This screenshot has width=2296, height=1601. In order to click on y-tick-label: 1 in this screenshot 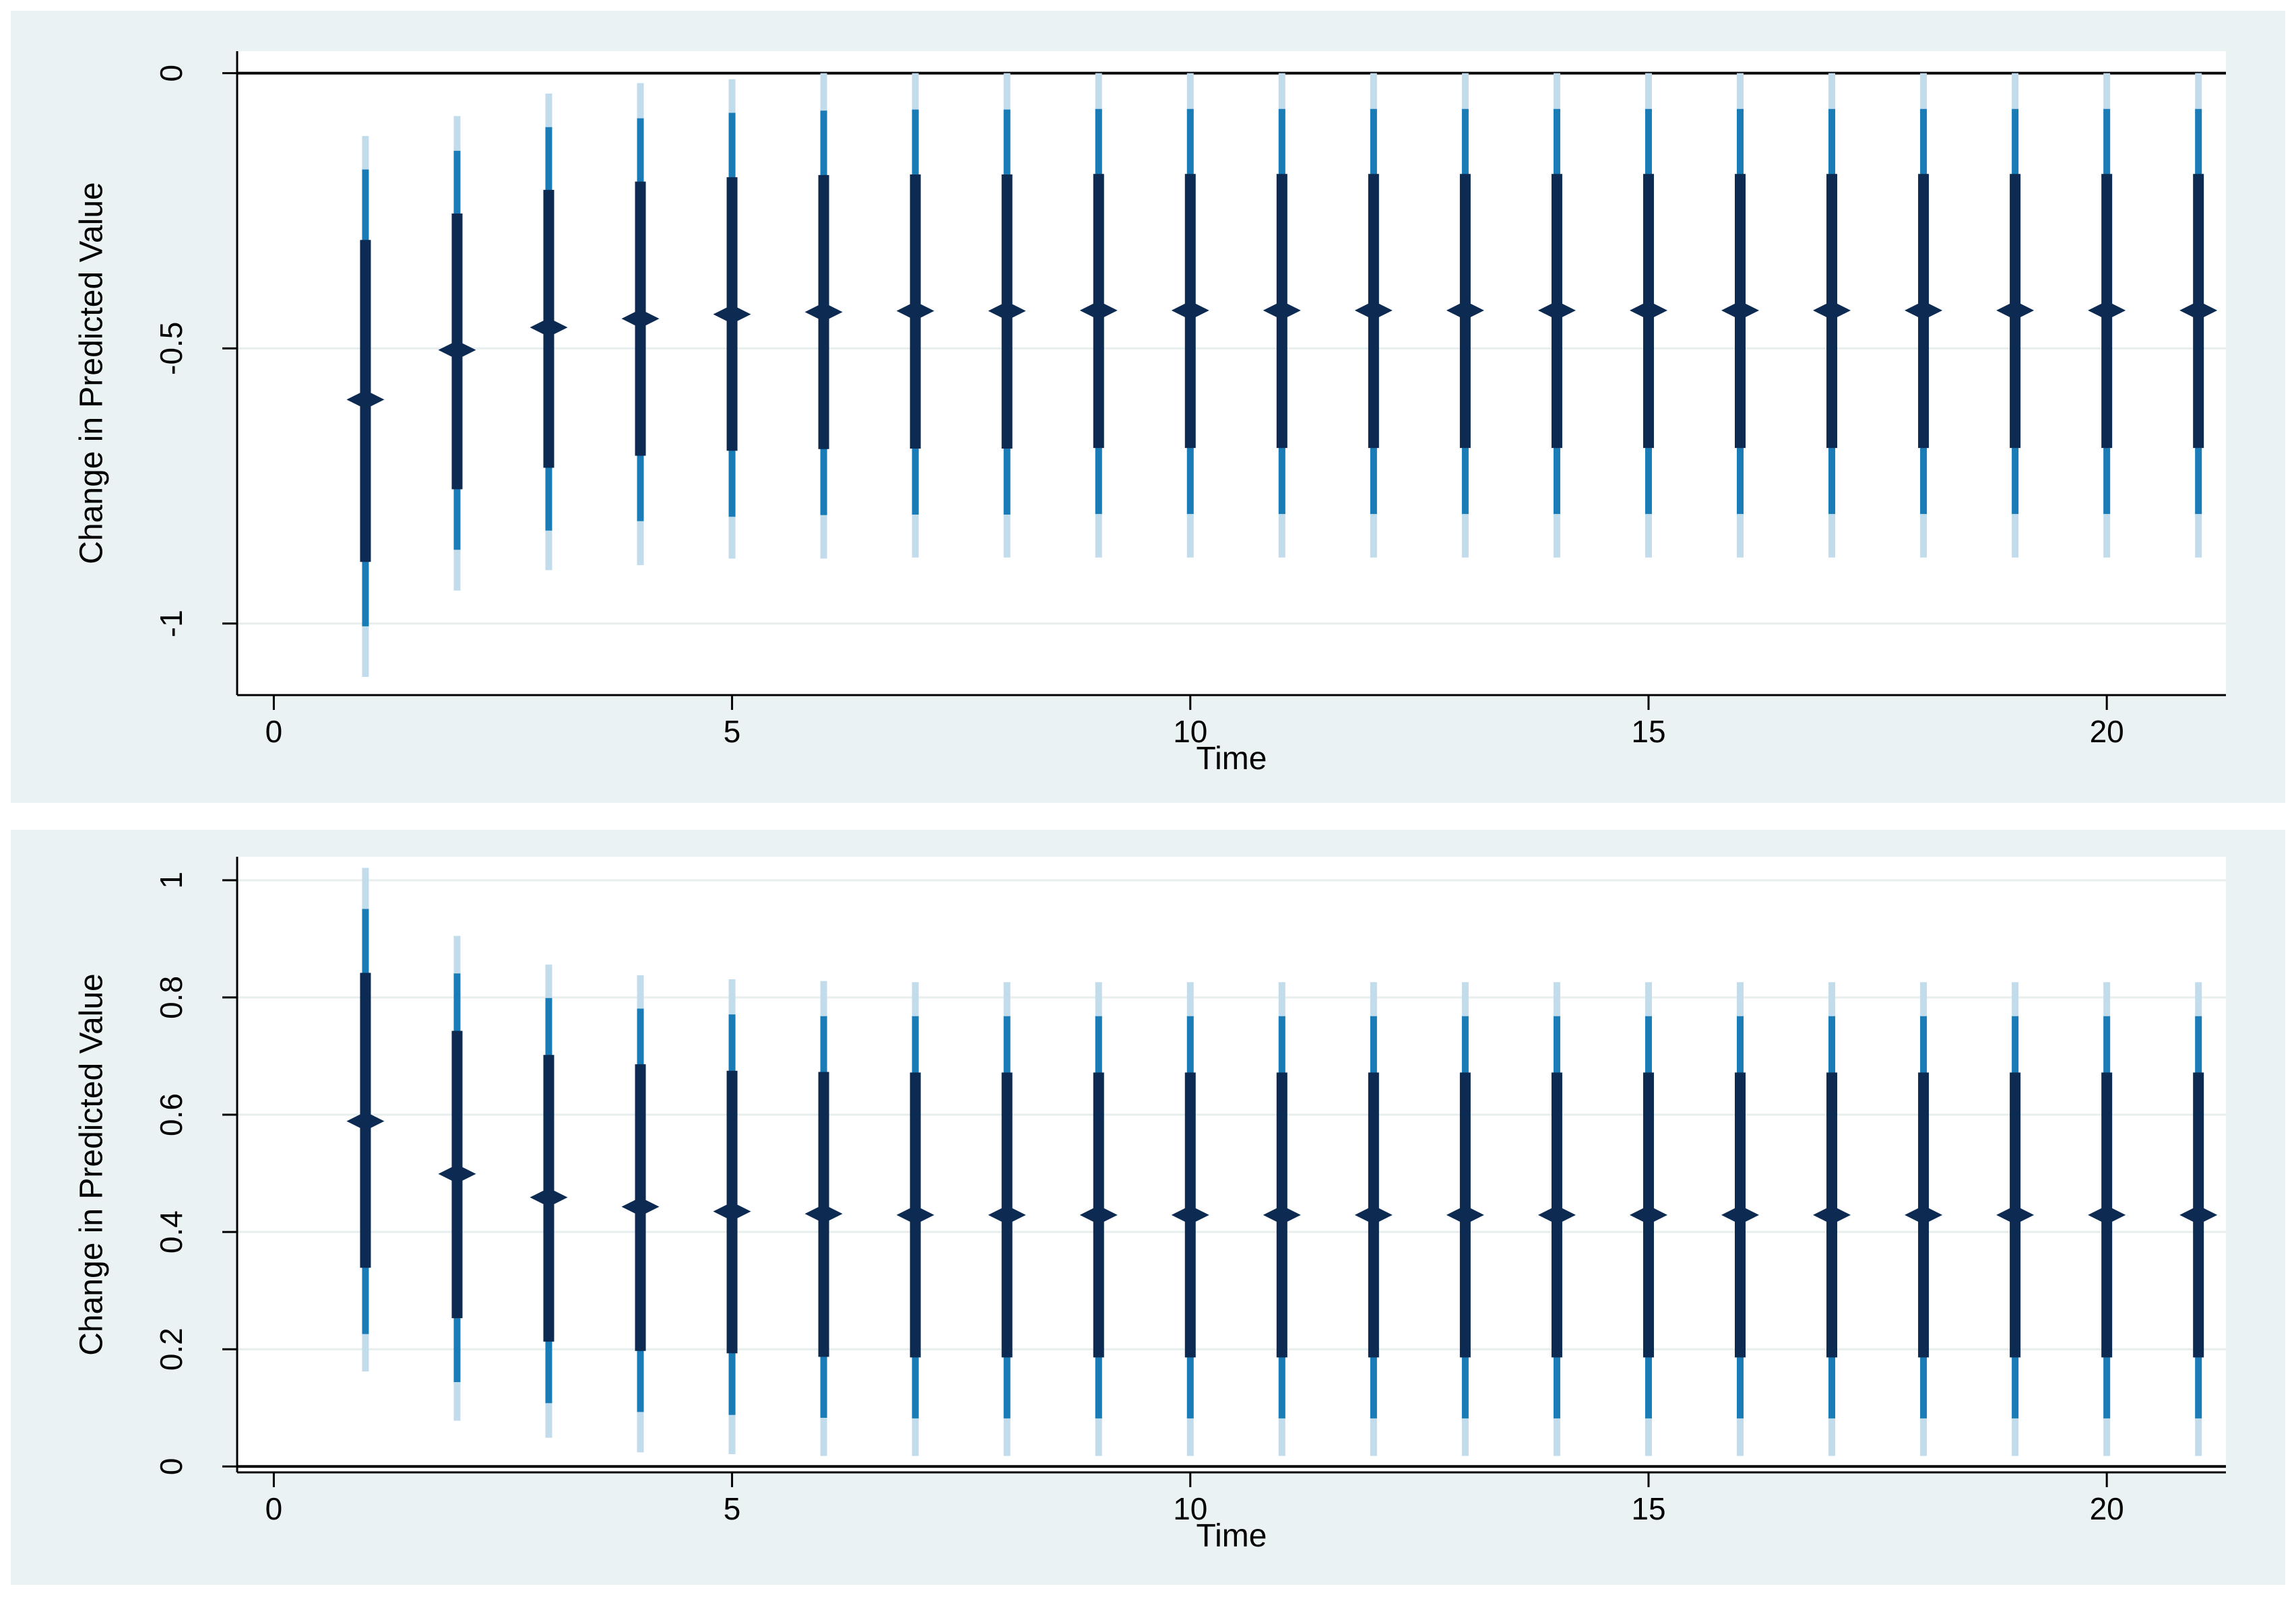, I will do `click(171, 880)`.